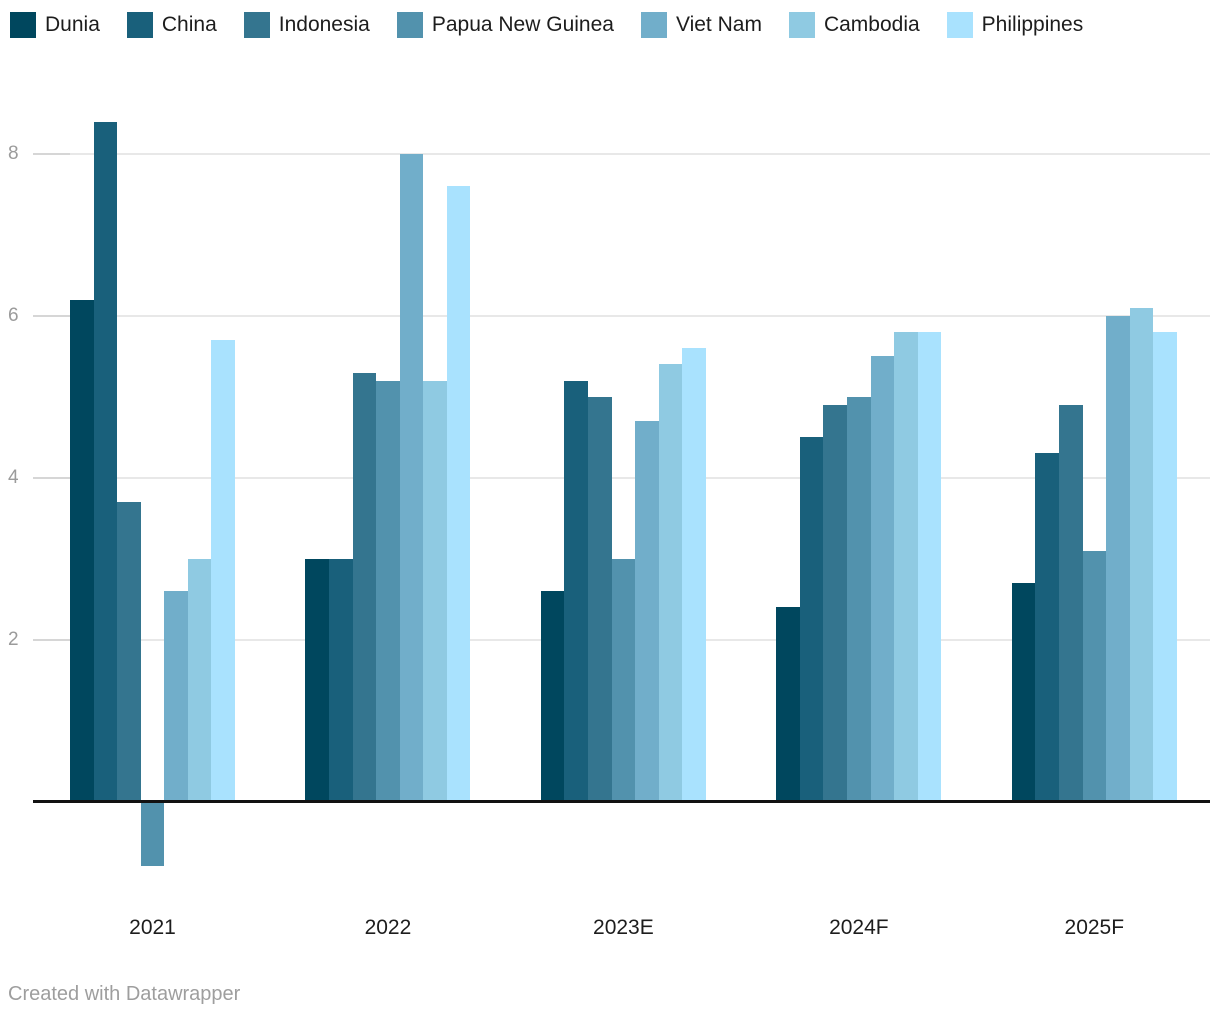 This screenshot has height=1020, width=1220. Describe the element at coordinates (189, 24) in the screenshot. I see `legend-label: China` at that location.